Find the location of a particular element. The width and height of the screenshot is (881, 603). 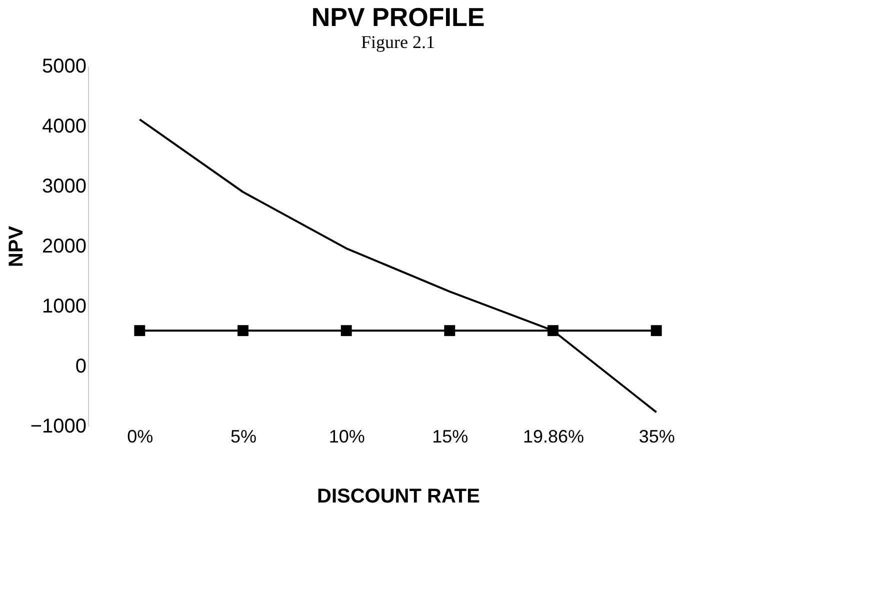

x-tick-label: 15% is located at coordinates (450, 436).